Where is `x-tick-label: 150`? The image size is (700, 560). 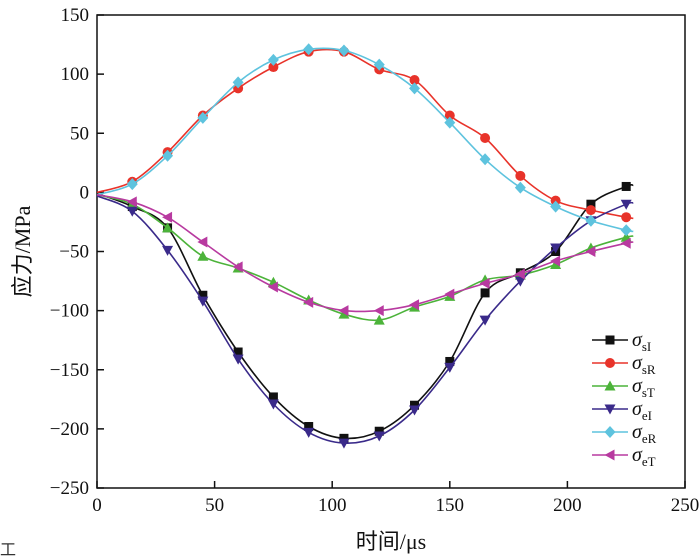
x-tick-label: 150 is located at coordinates (450, 505).